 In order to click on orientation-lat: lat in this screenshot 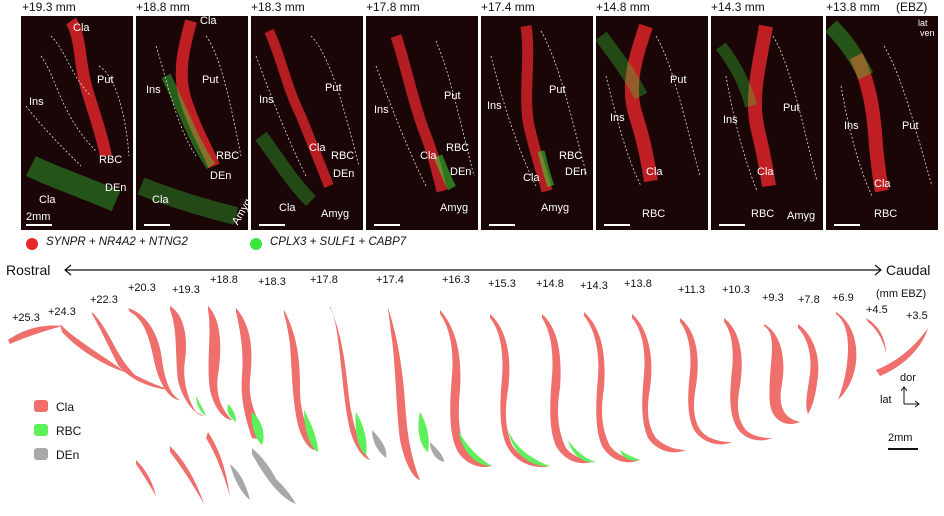, I will do `click(923, 23)`.